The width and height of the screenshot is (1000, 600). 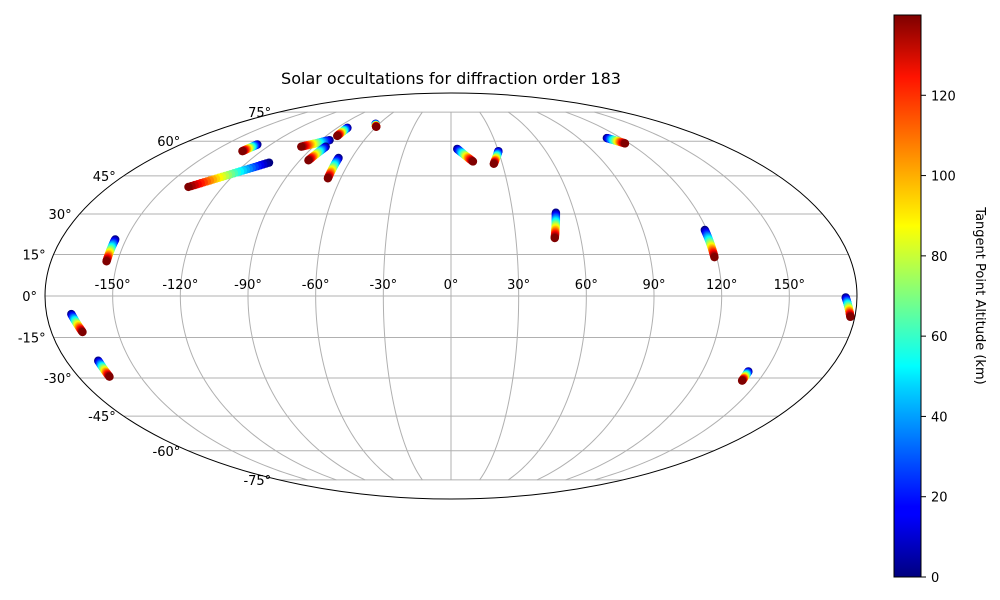 What do you see at coordinates (104, 177) in the screenshot?
I see `latitude-tick-label: 45°` at bounding box center [104, 177].